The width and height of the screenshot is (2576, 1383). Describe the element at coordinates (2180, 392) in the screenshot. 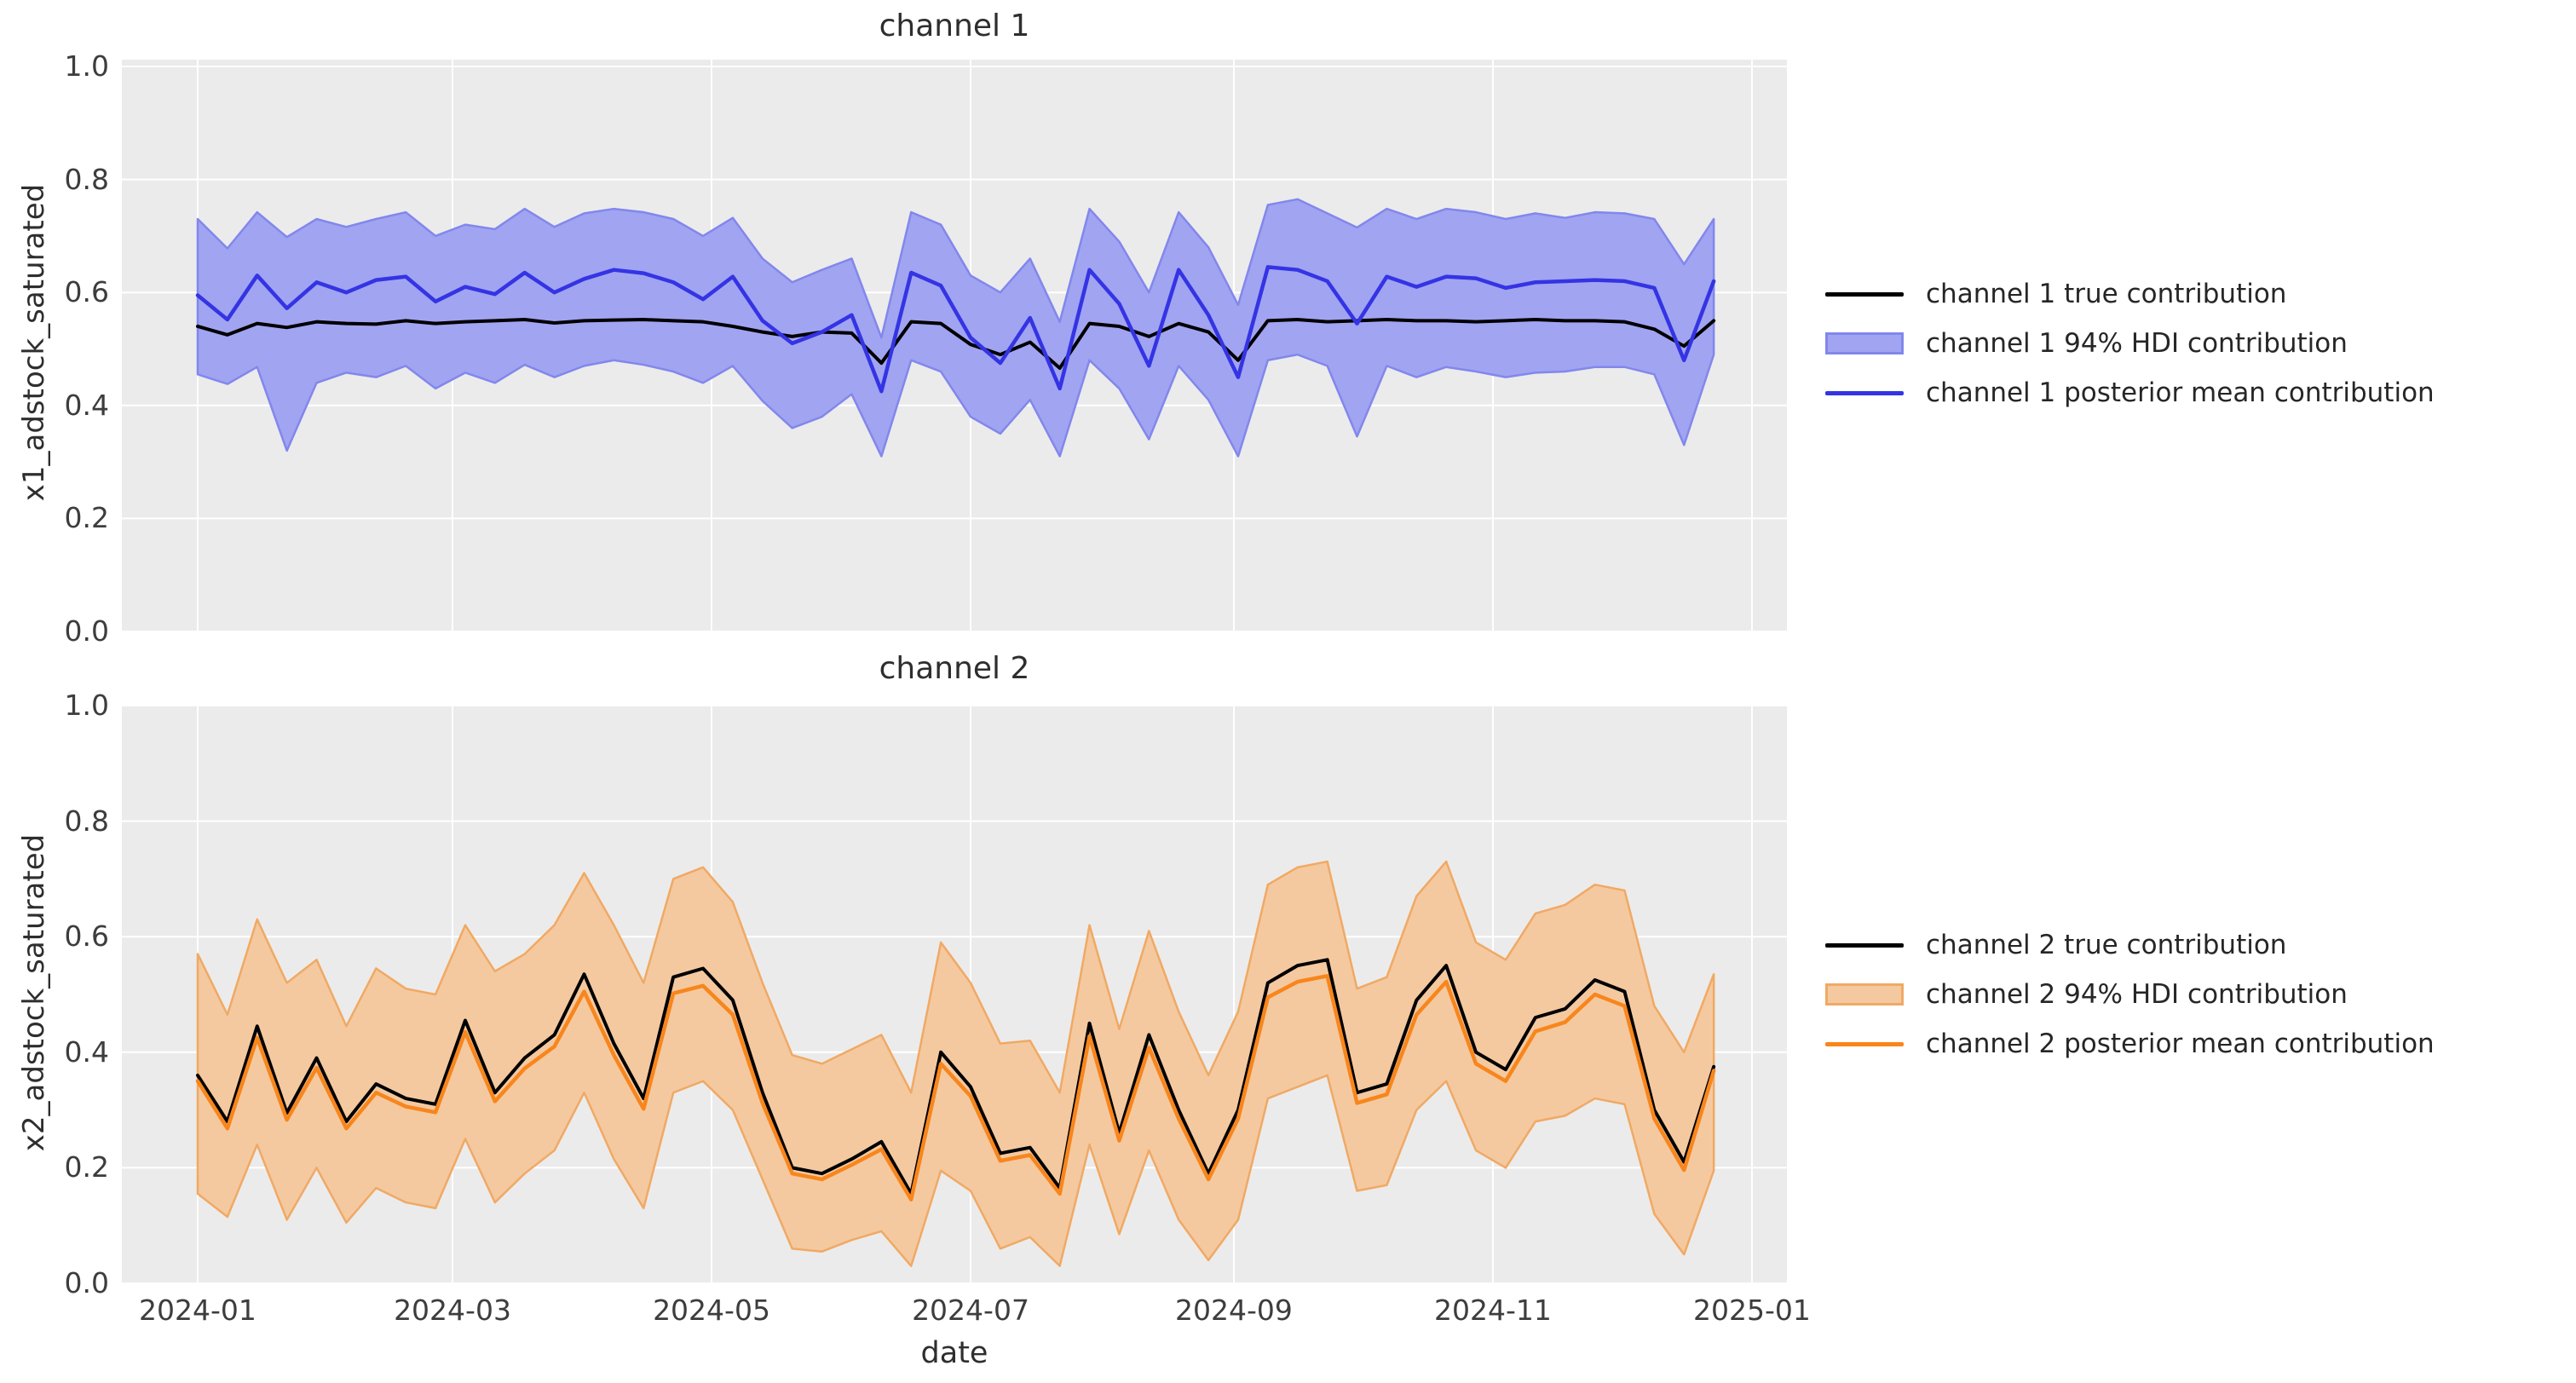

I see `legend-label: channel 1 posterior mean contribution` at that location.